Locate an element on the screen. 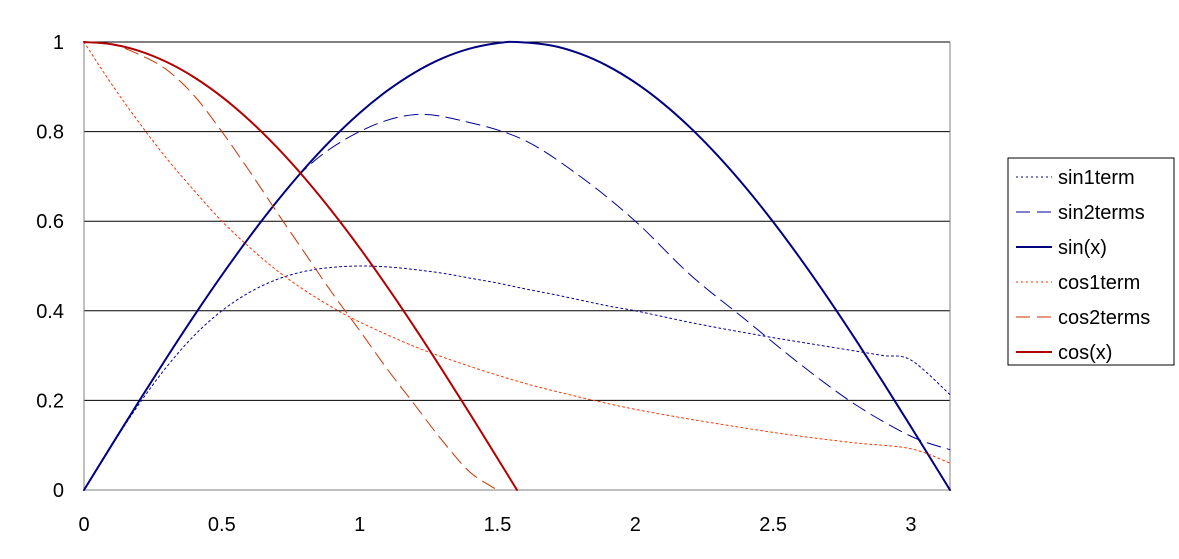  y-tick-label: 1 is located at coordinates (58, 43).